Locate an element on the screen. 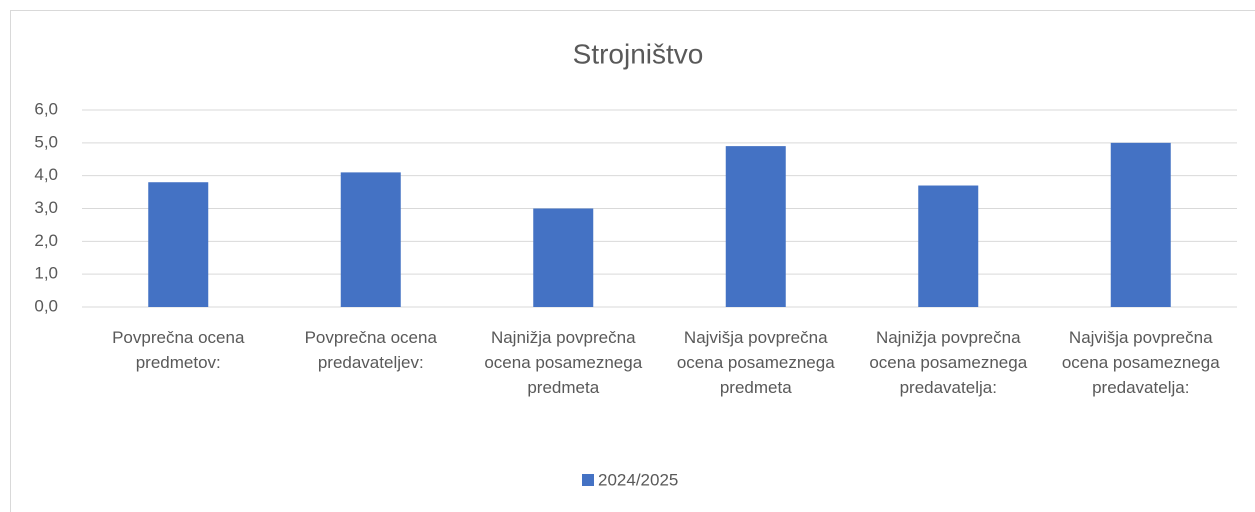 The height and width of the screenshot is (512, 1255). chart-title: Strojništvo is located at coordinates (638, 53).